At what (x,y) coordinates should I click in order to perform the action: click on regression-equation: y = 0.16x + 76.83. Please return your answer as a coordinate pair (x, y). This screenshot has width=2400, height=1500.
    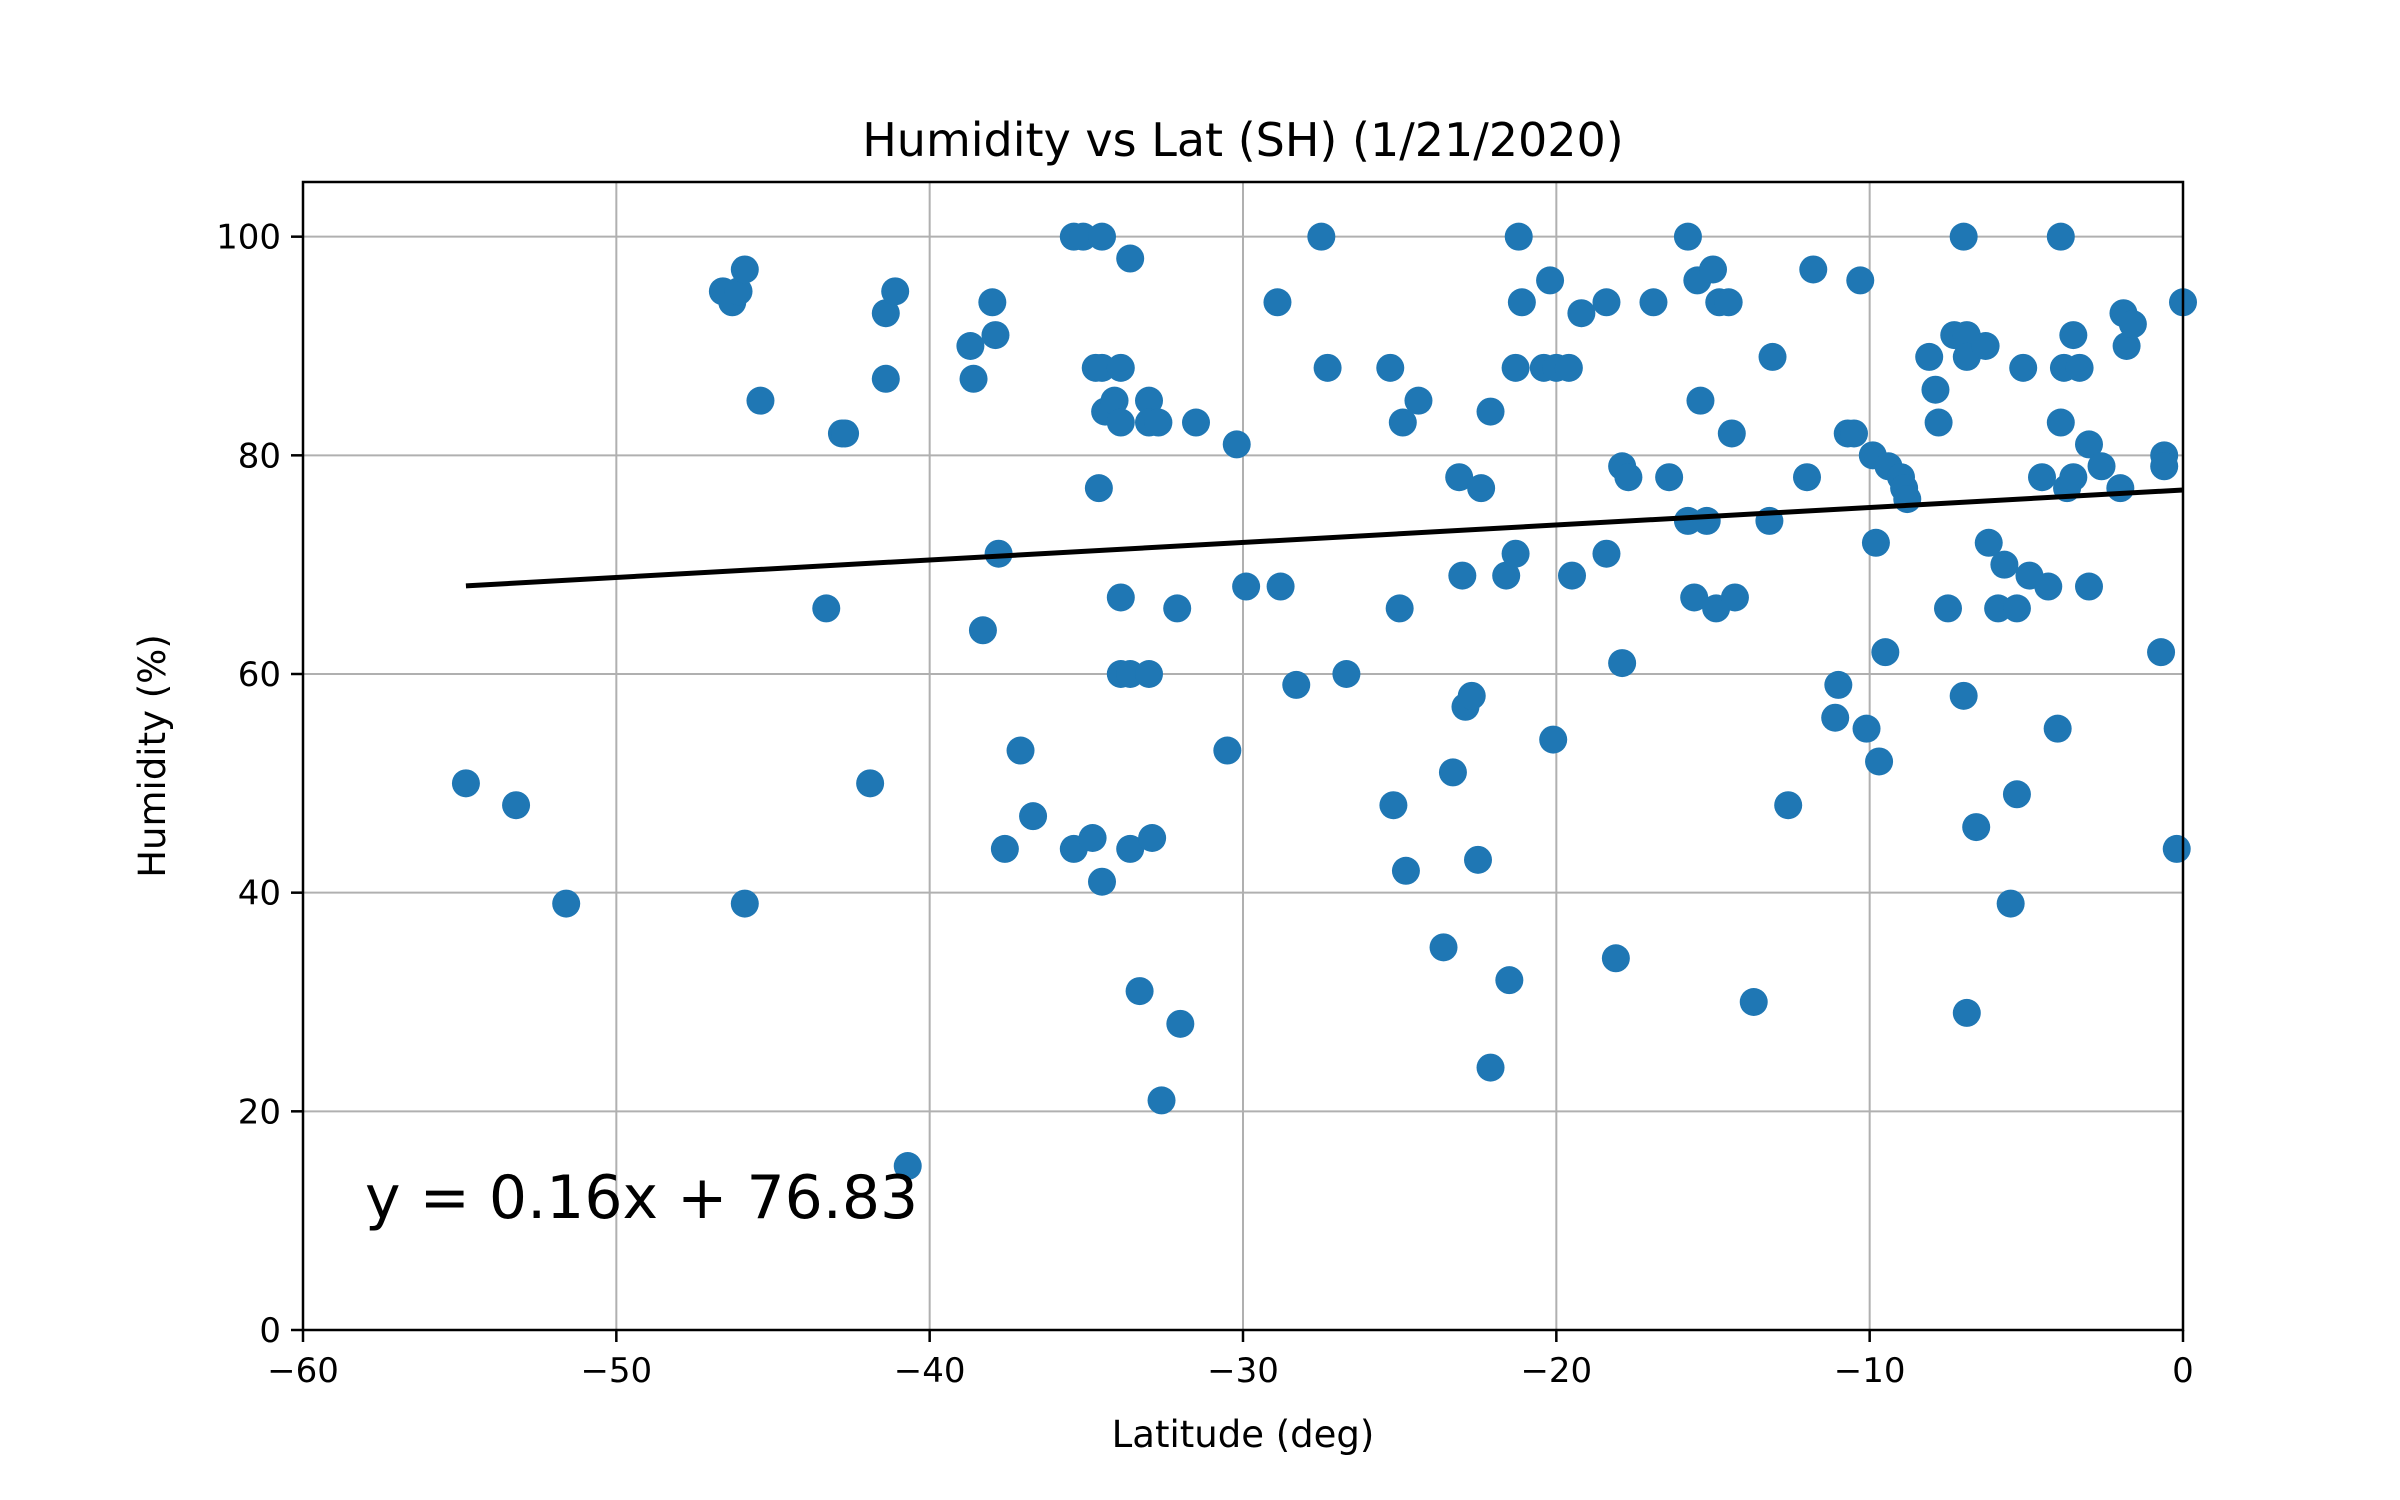
    Looking at the image, I should click on (641, 1198).